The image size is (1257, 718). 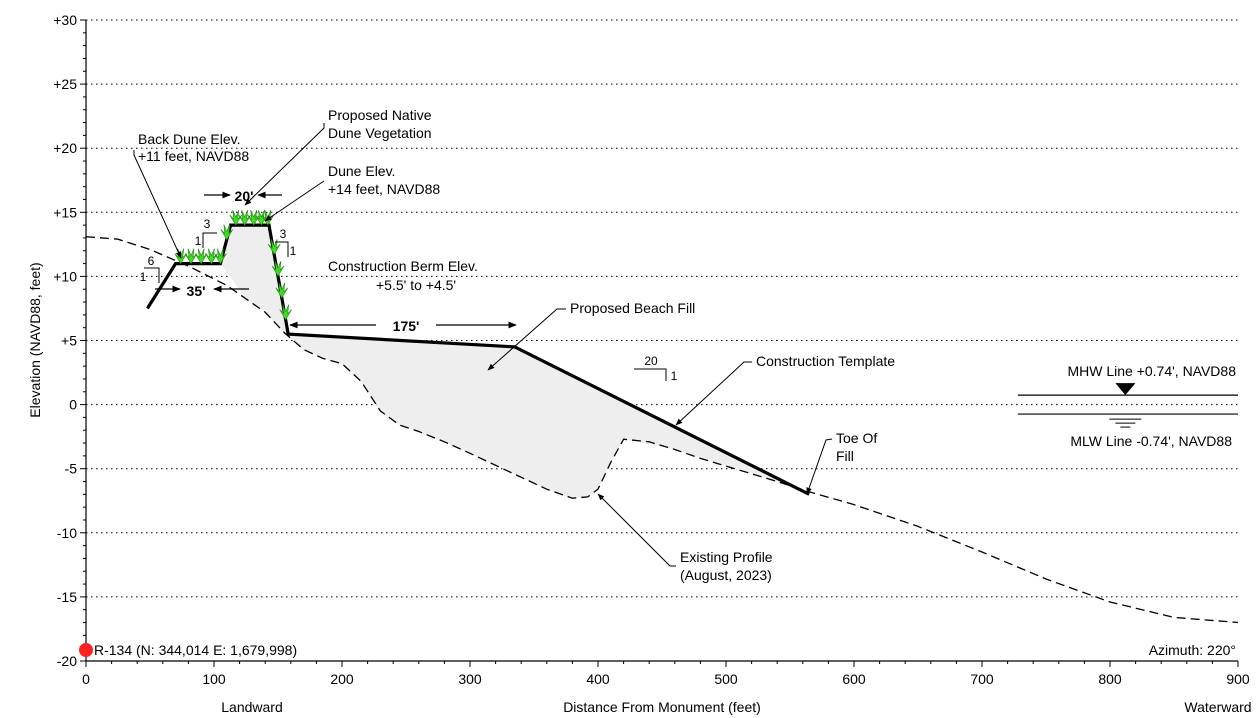 What do you see at coordinates (214, 679) in the screenshot?
I see `x-tick-label: 100` at bounding box center [214, 679].